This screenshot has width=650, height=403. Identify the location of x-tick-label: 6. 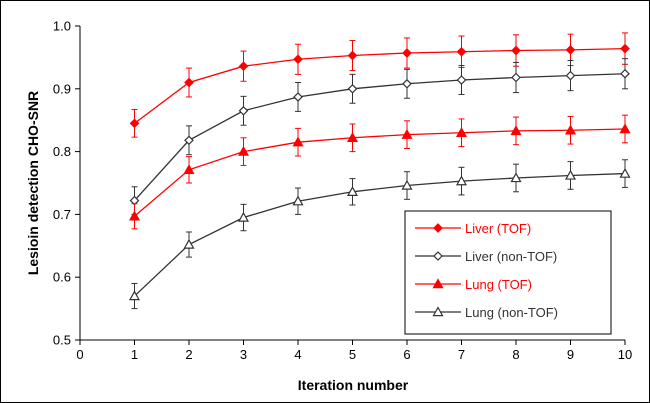
(406, 354).